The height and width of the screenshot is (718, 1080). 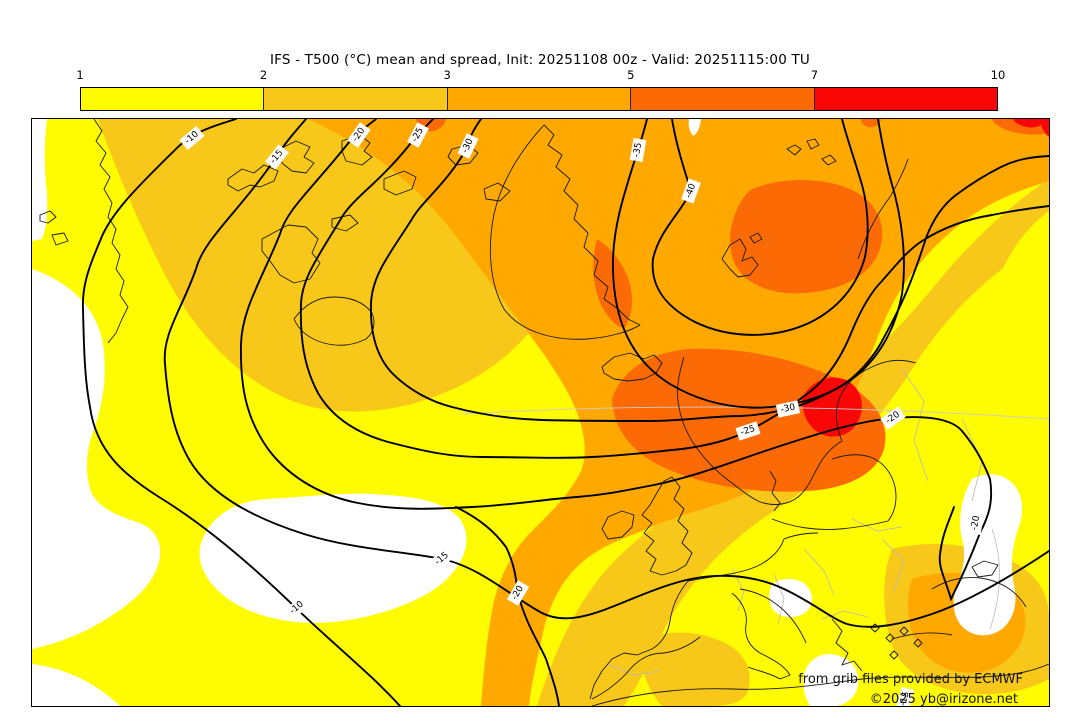 I want to click on contour-label: -40, so click(x=691, y=191).